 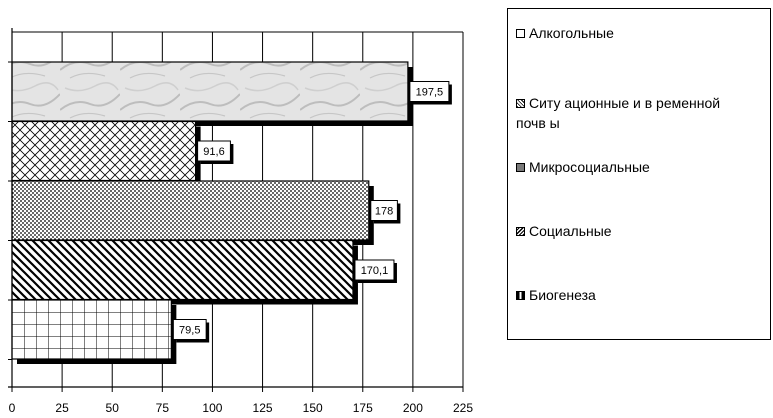 What do you see at coordinates (313, 408) in the screenshot?
I see `x-tick-label: 150` at bounding box center [313, 408].